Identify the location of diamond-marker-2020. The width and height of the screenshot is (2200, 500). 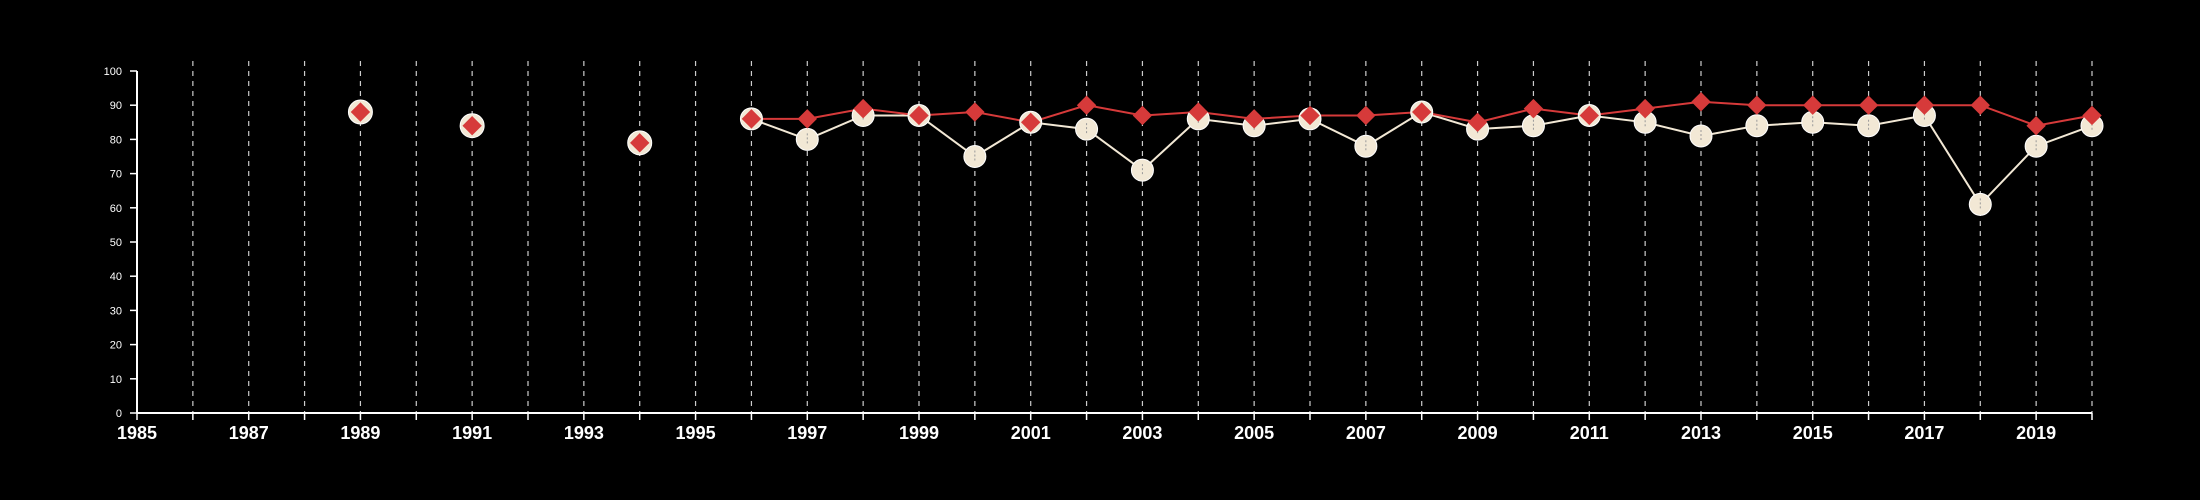
(2092, 115).